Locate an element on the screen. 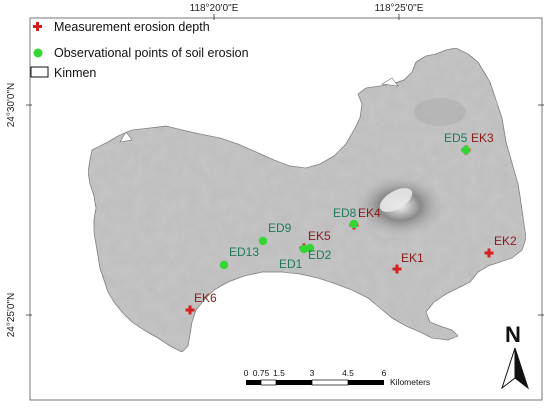  north-arrow-left-half is located at coordinates (508, 368).